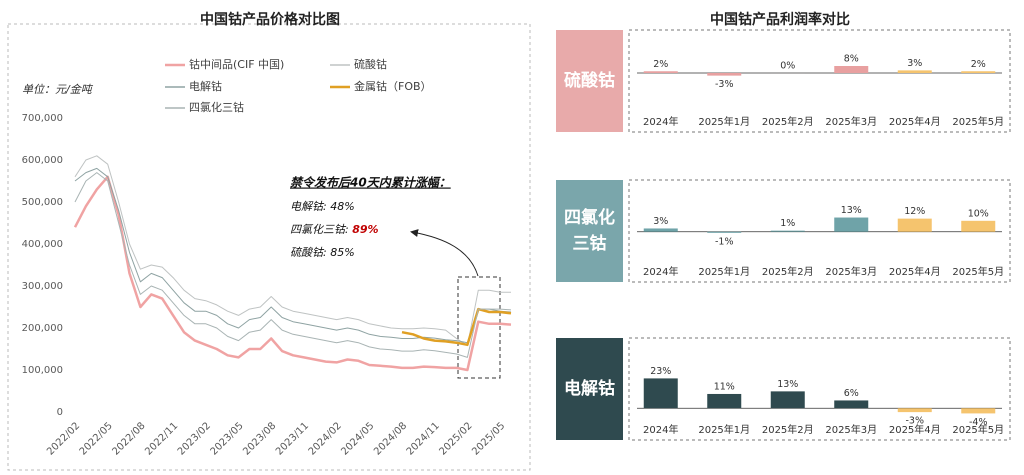 The image size is (1024, 475). I want to click on value-label: 23%, so click(660, 371).